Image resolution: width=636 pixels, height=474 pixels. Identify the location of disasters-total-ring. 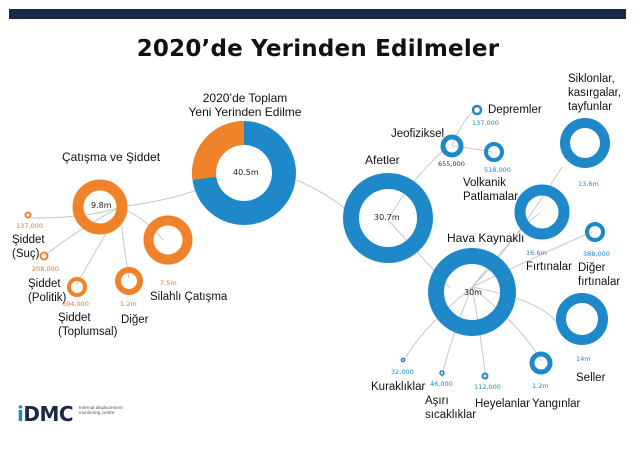
(388, 218).